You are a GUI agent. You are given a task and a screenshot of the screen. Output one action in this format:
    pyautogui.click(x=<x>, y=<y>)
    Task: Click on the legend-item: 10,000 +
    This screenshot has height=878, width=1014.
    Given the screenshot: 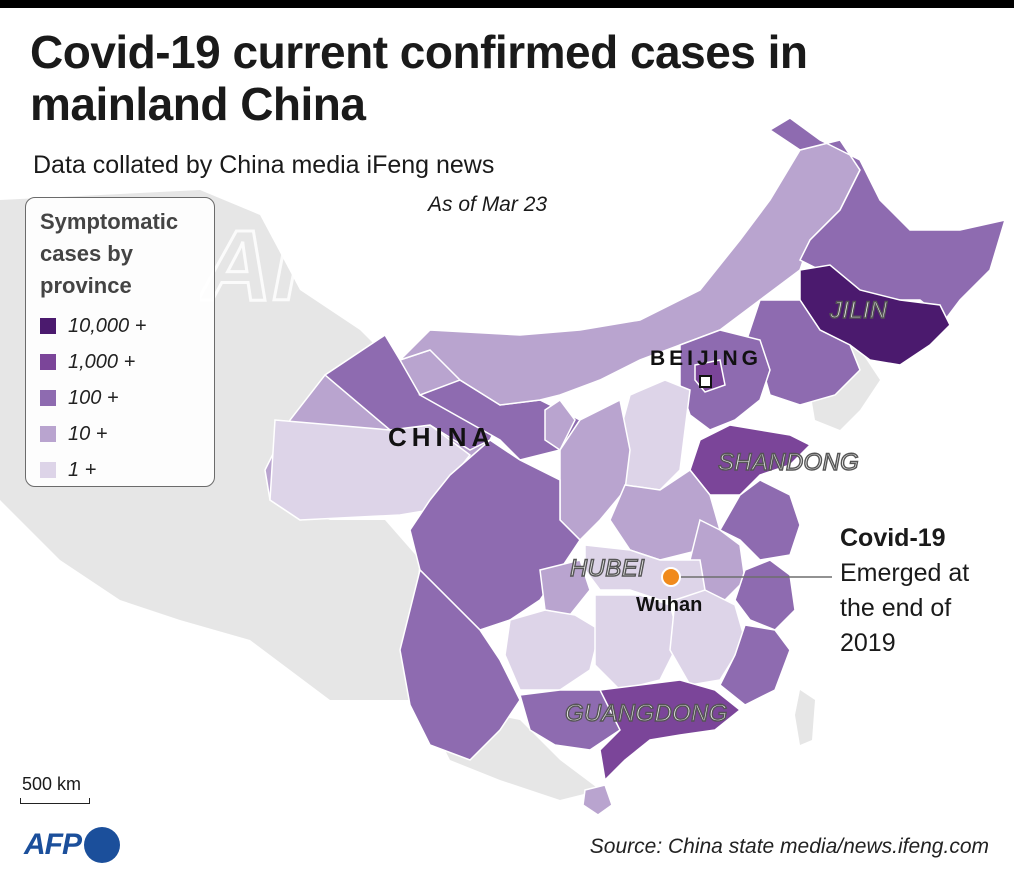 What is the action you would take?
    pyautogui.click(x=122, y=326)
    